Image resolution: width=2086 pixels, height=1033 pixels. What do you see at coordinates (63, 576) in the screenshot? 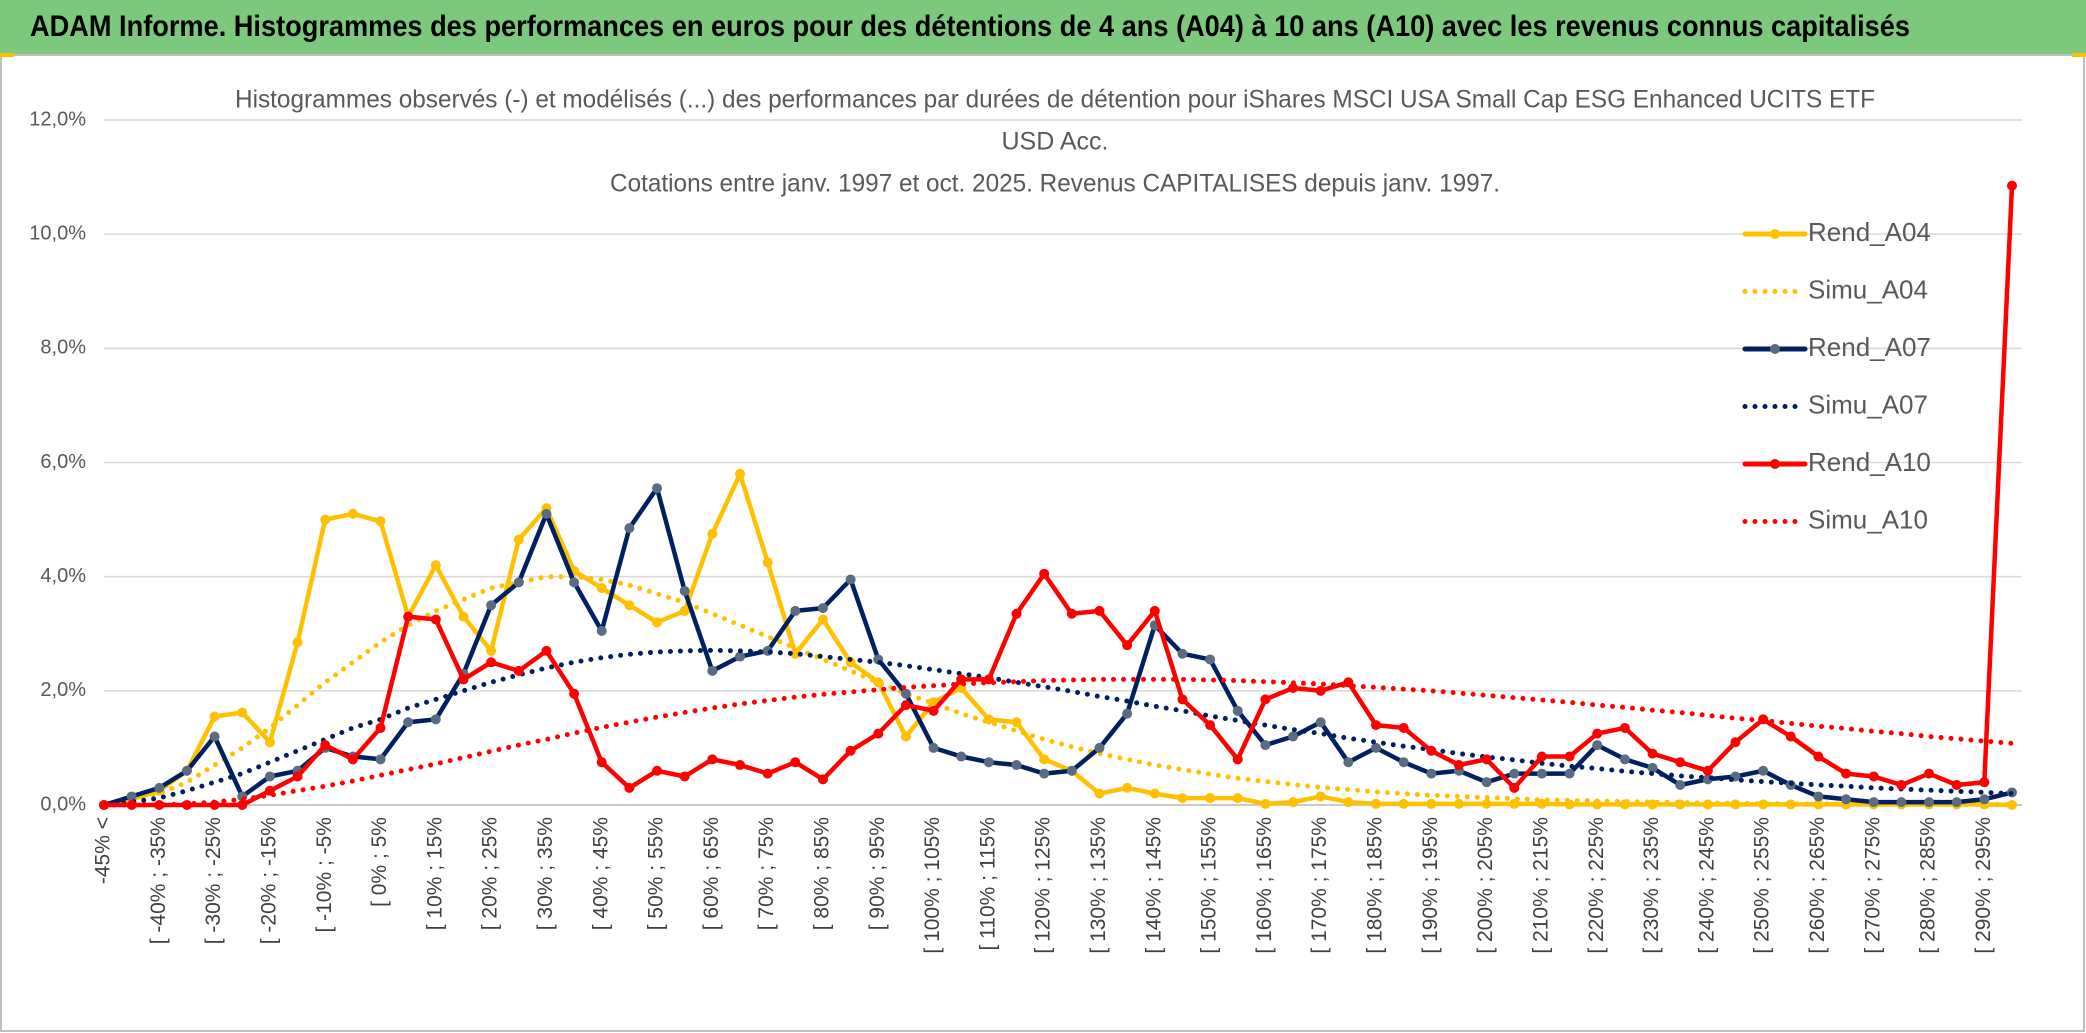
I see `y-tick-label: 4,0%` at bounding box center [63, 576].